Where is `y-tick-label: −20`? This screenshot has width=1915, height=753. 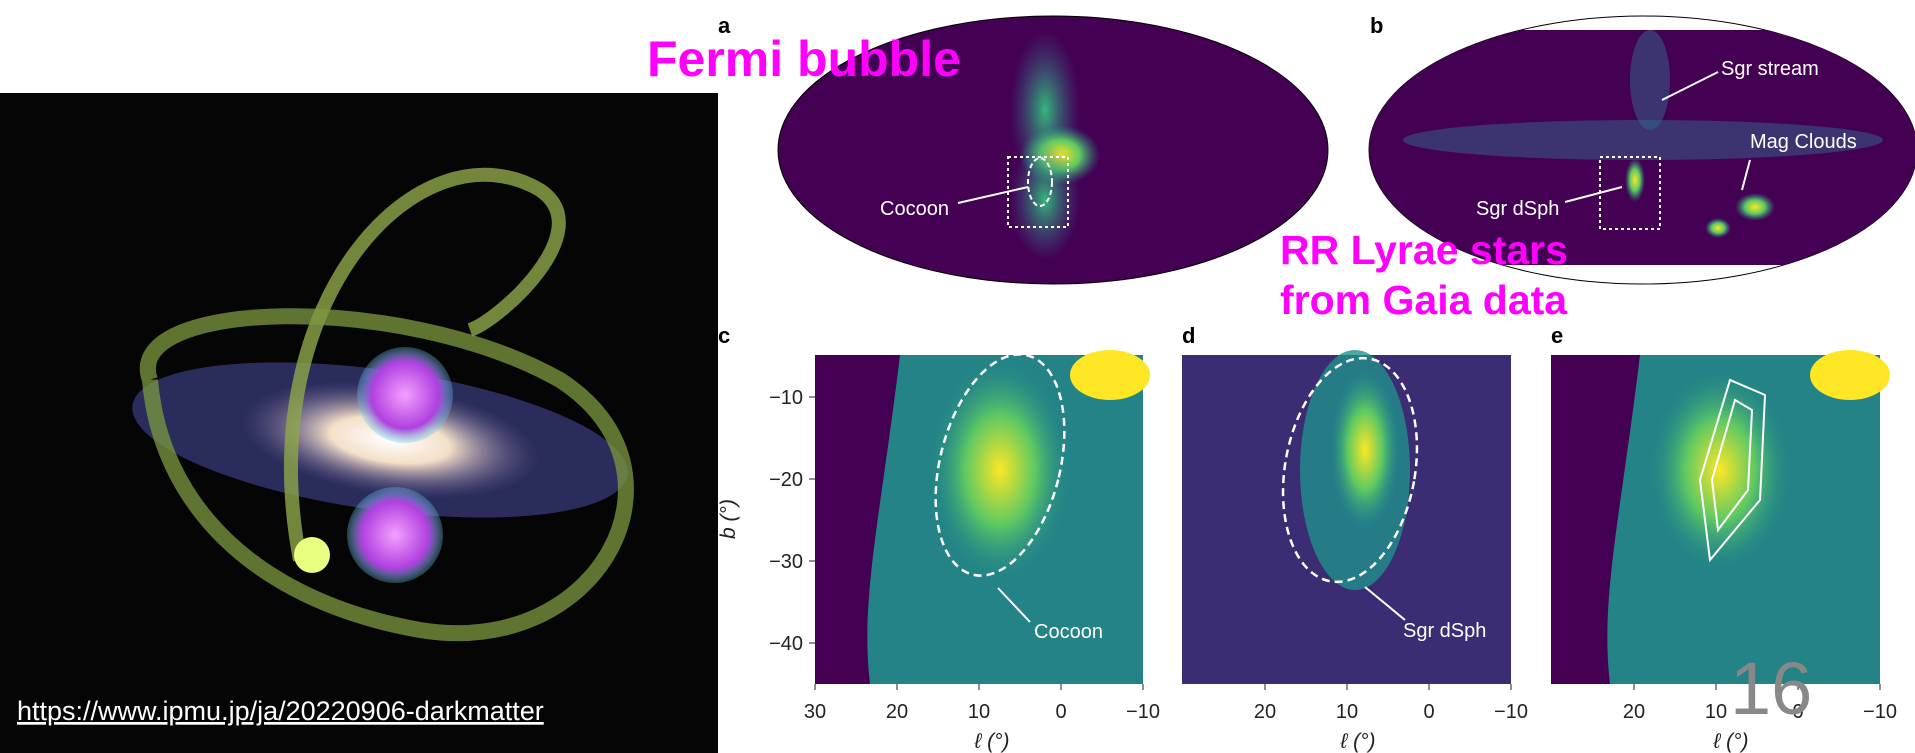 y-tick-label: −20 is located at coordinates (786, 480).